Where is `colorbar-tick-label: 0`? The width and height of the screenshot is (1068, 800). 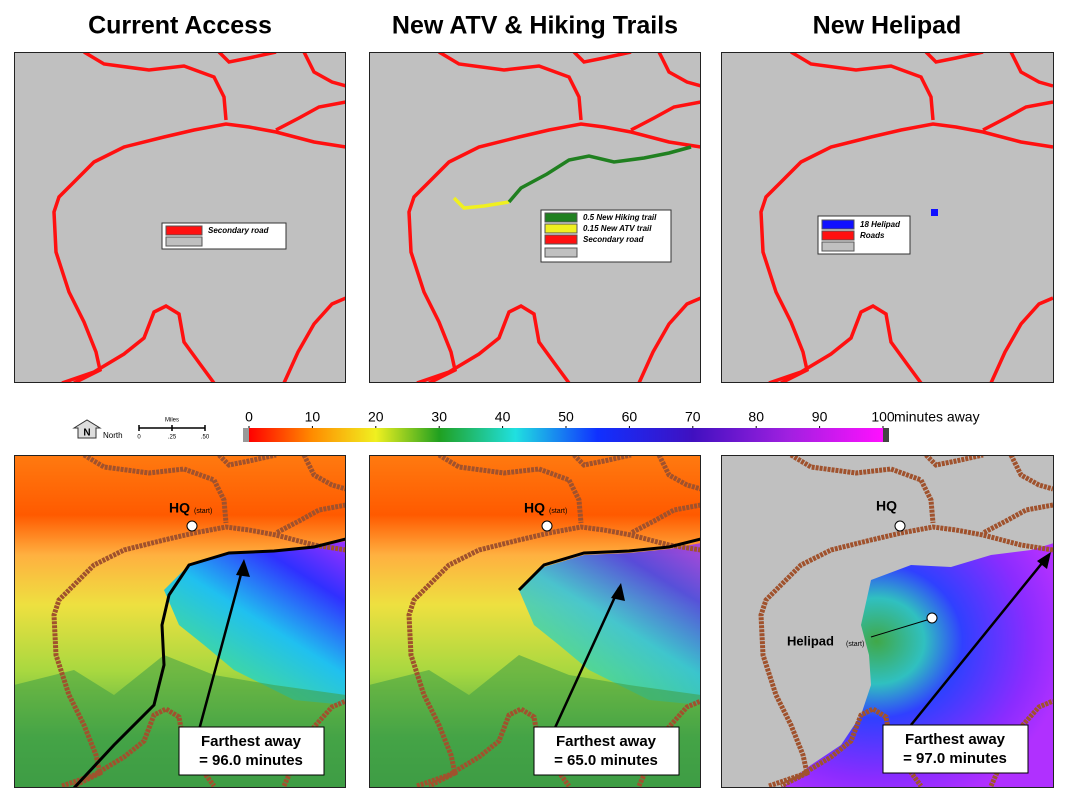 colorbar-tick-label: 0 is located at coordinates (249, 417).